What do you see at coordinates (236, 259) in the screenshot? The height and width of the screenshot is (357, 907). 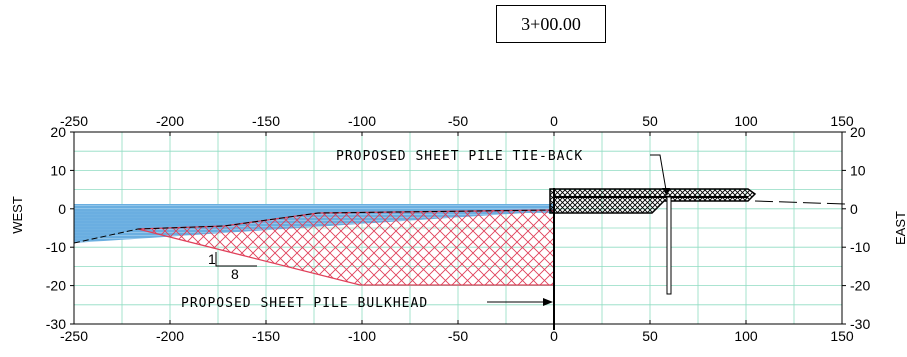 I see `slope-symbol` at bounding box center [236, 259].